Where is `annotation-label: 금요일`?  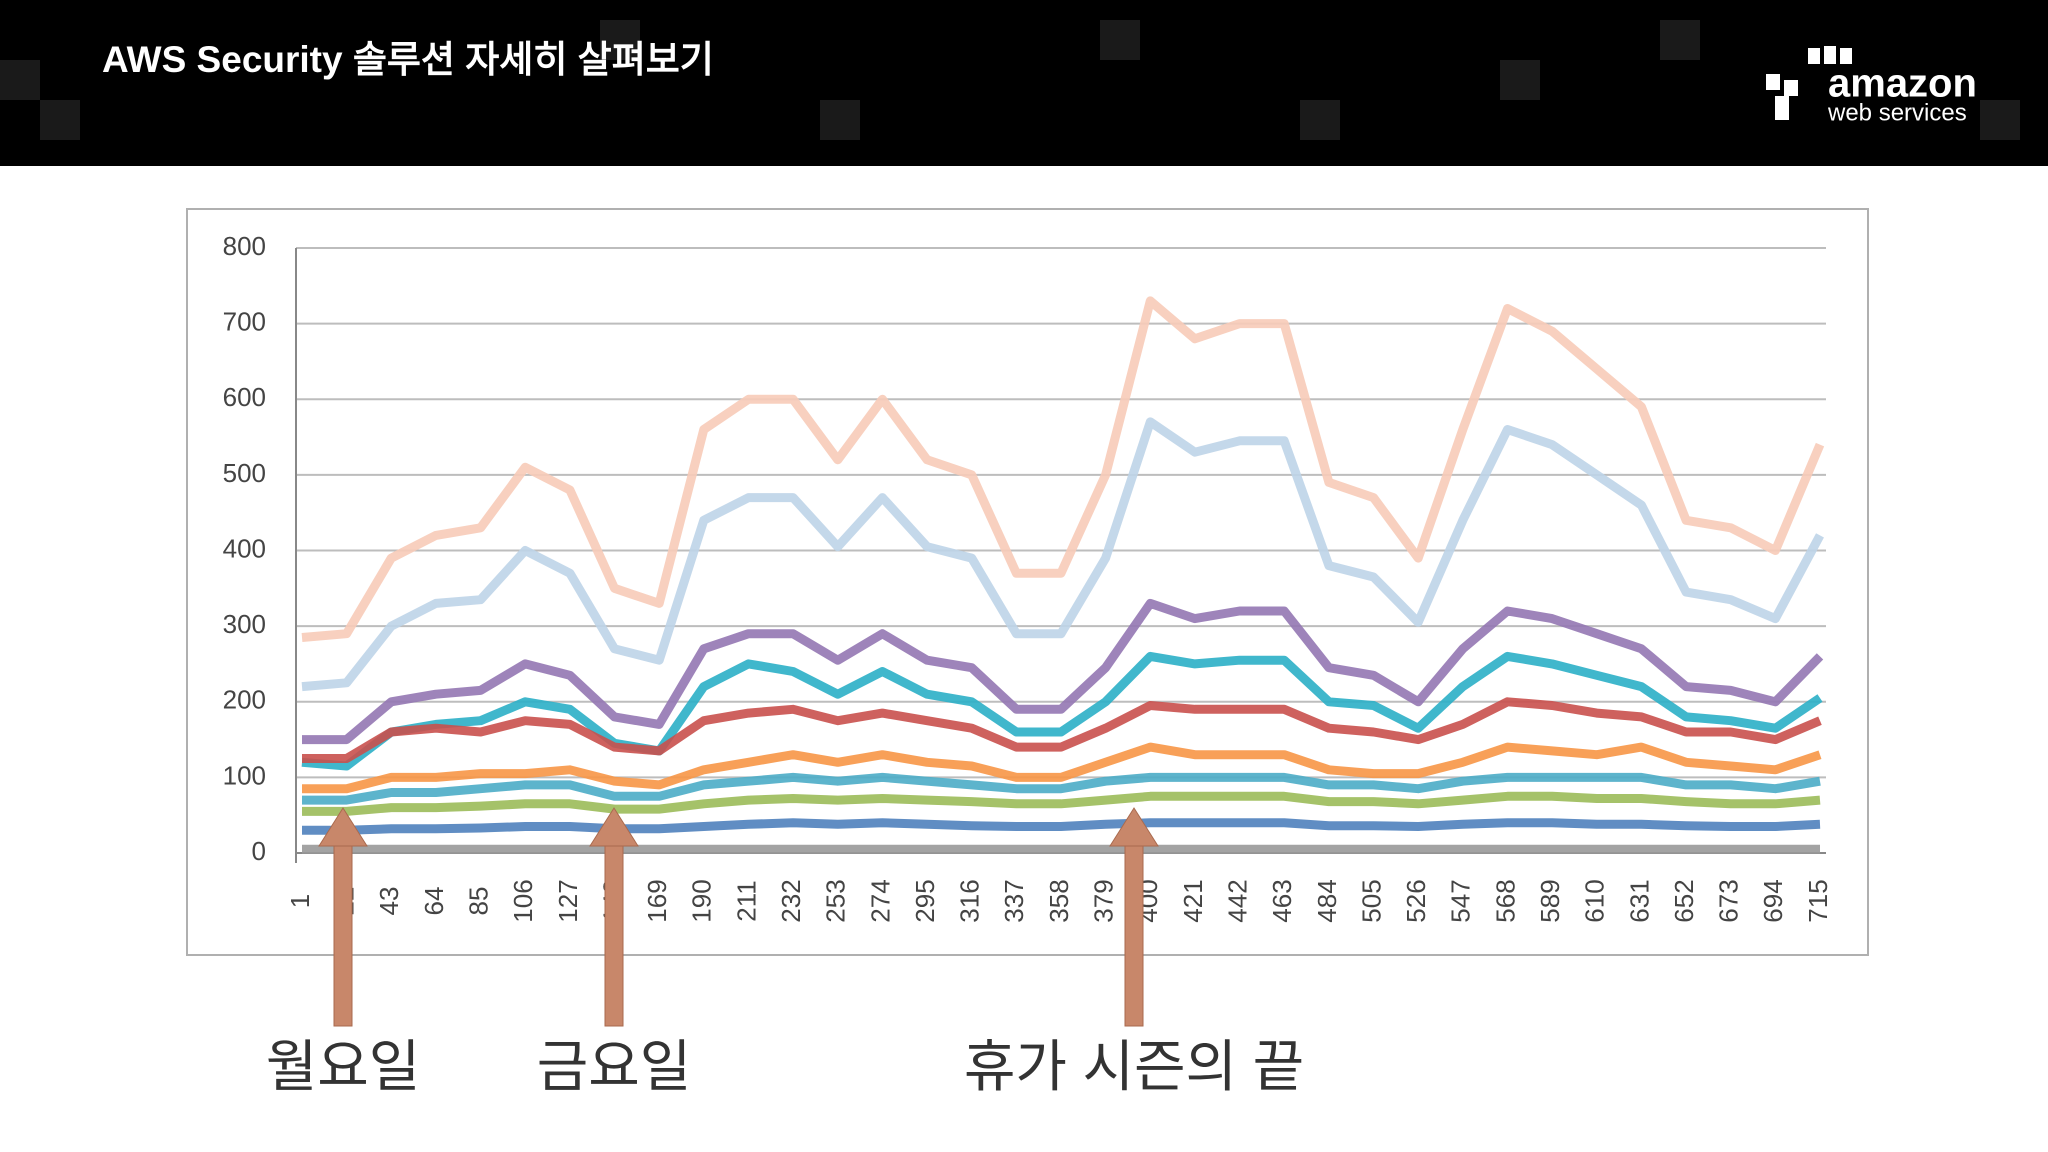
annotation-label: 금요일 is located at coordinates (614, 1066).